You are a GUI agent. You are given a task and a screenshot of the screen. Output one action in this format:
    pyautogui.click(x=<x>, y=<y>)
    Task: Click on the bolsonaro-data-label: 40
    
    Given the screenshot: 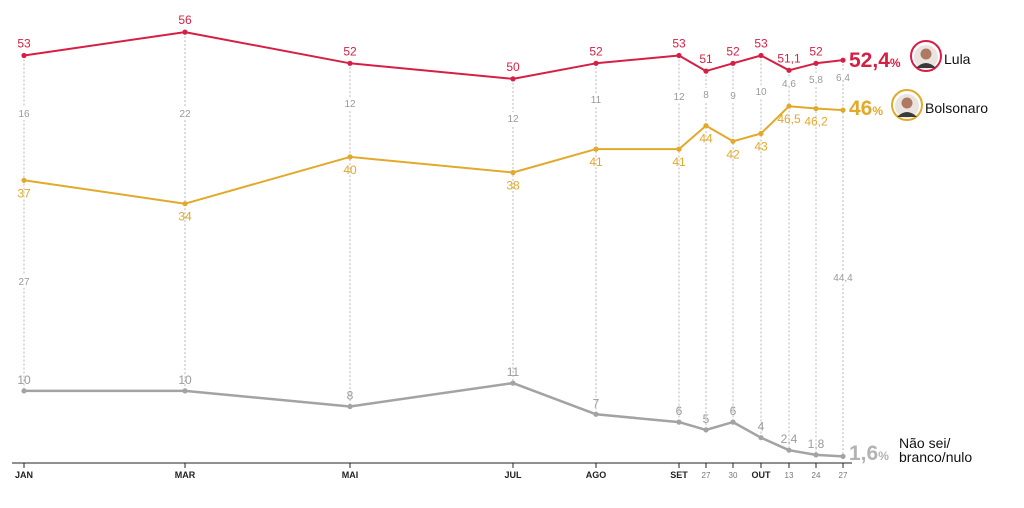 What is the action you would take?
    pyautogui.click(x=350, y=170)
    